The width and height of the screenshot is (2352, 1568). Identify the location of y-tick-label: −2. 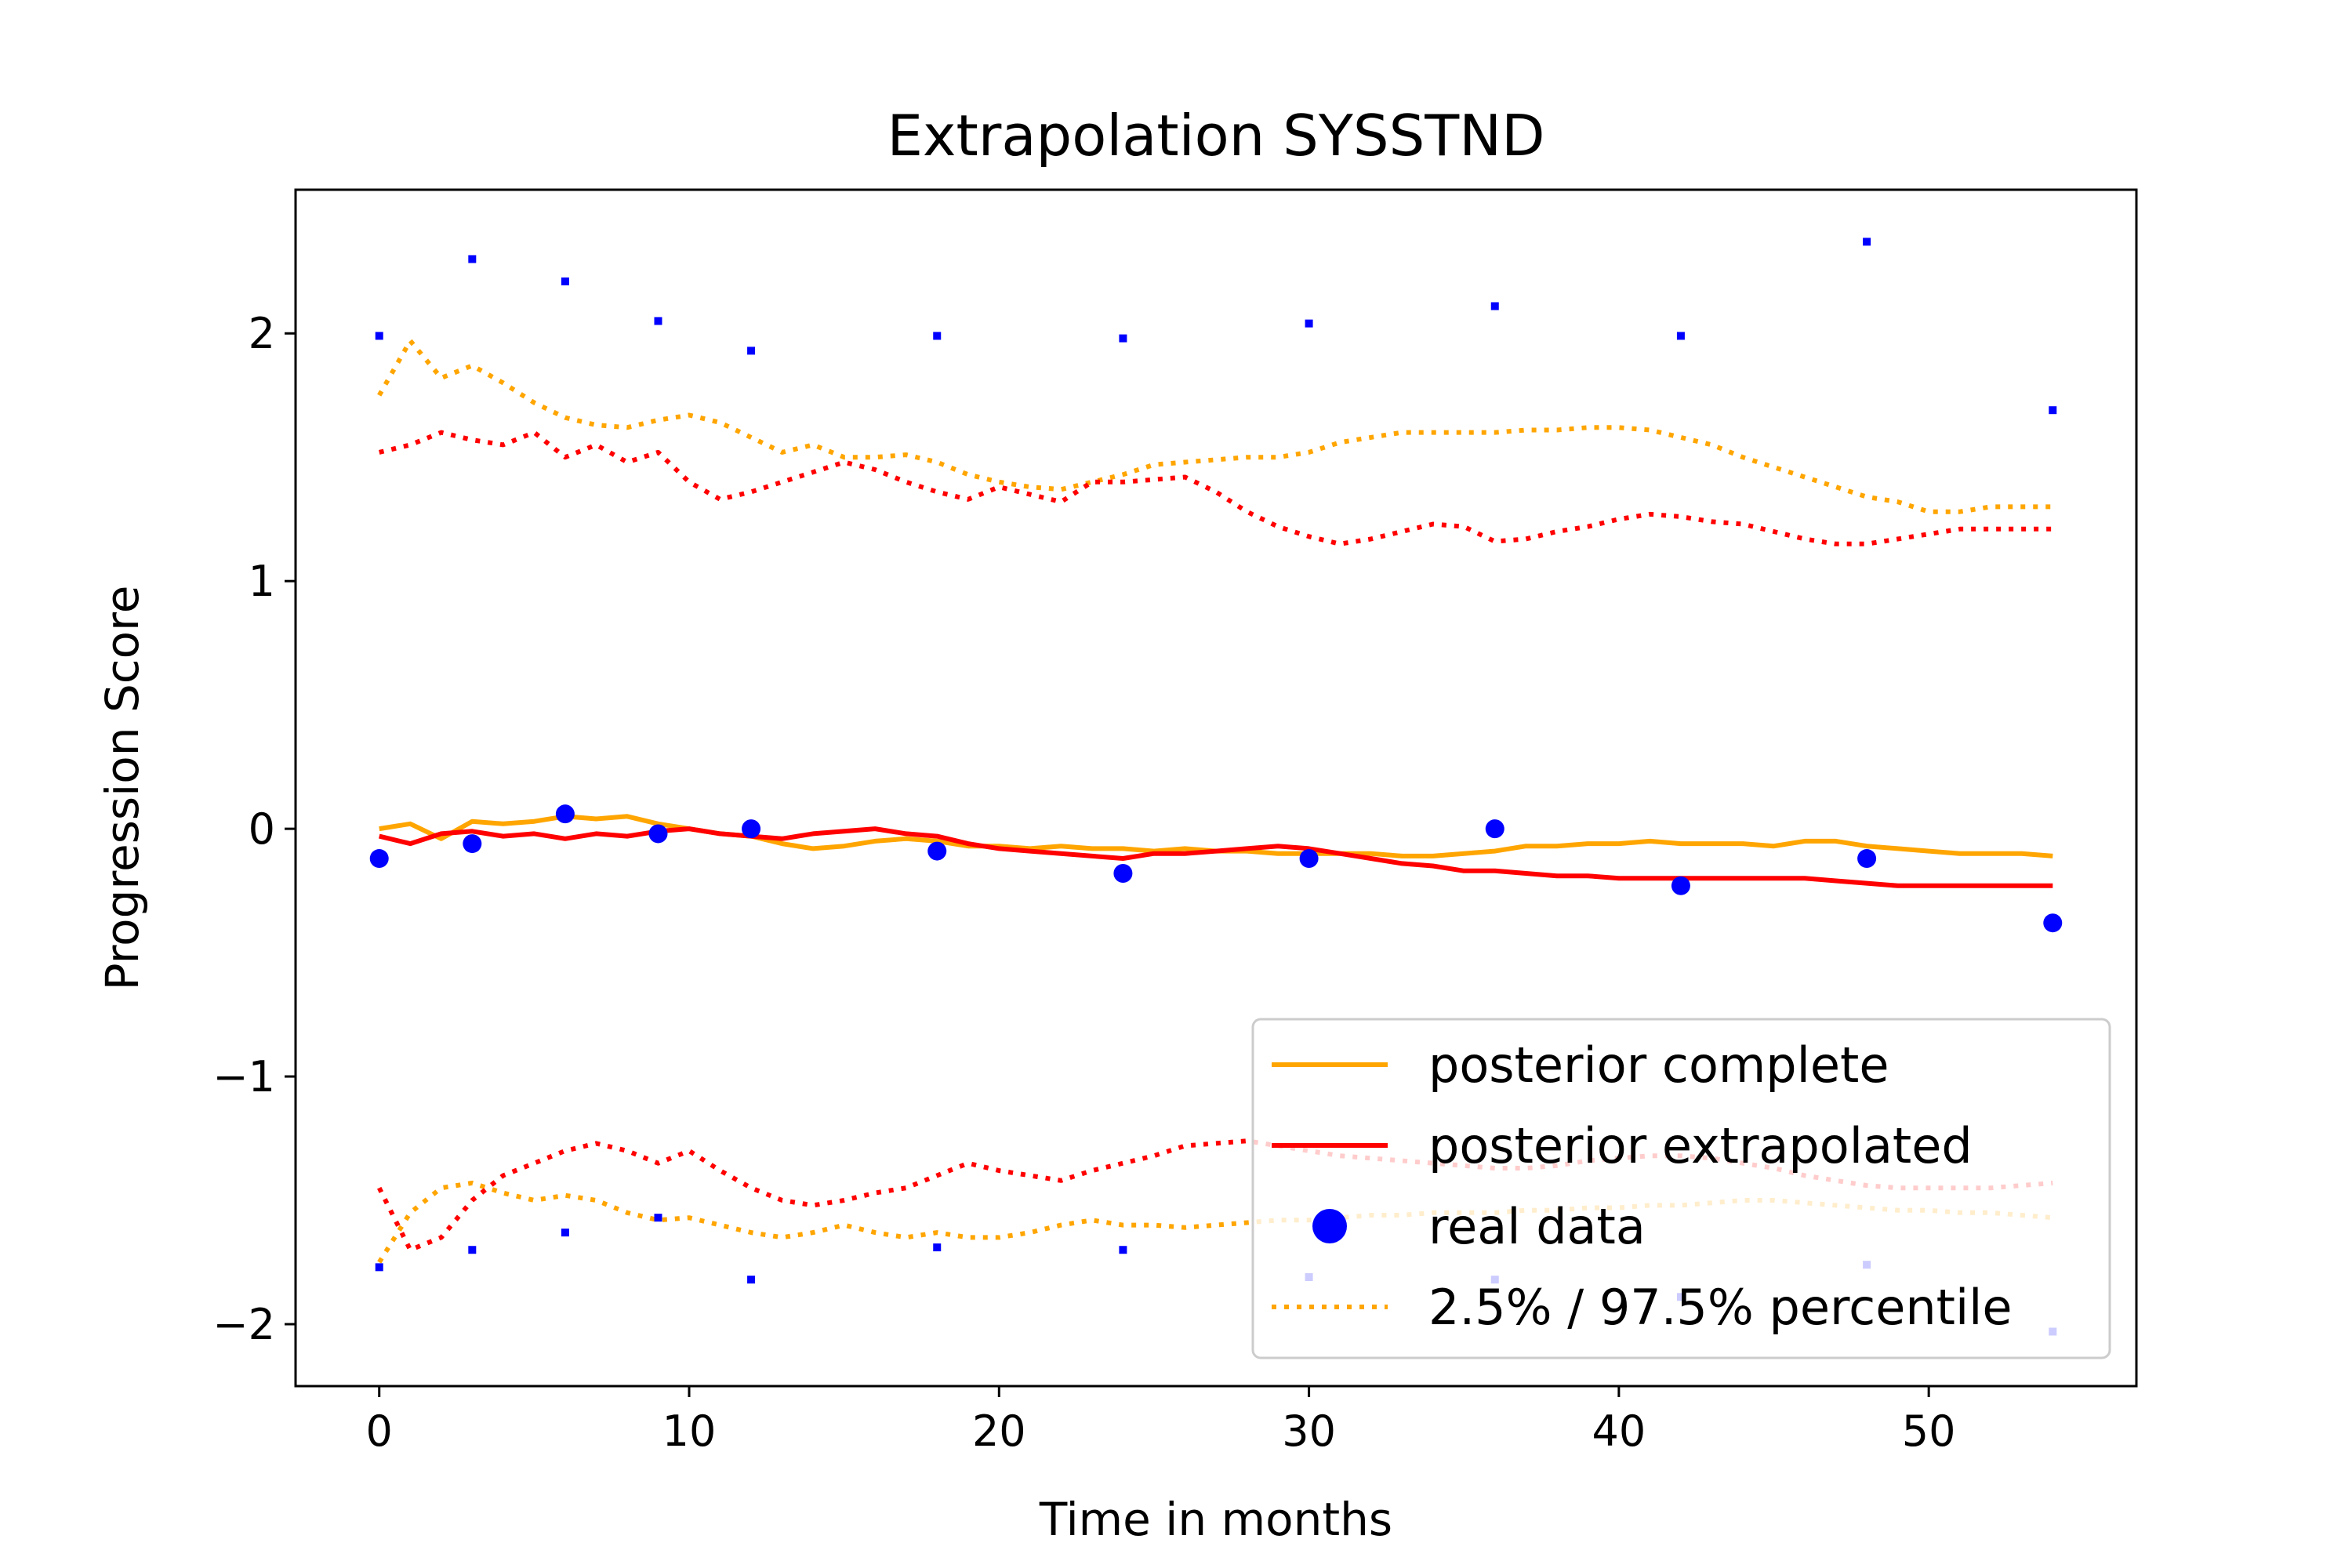
(243, 1324).